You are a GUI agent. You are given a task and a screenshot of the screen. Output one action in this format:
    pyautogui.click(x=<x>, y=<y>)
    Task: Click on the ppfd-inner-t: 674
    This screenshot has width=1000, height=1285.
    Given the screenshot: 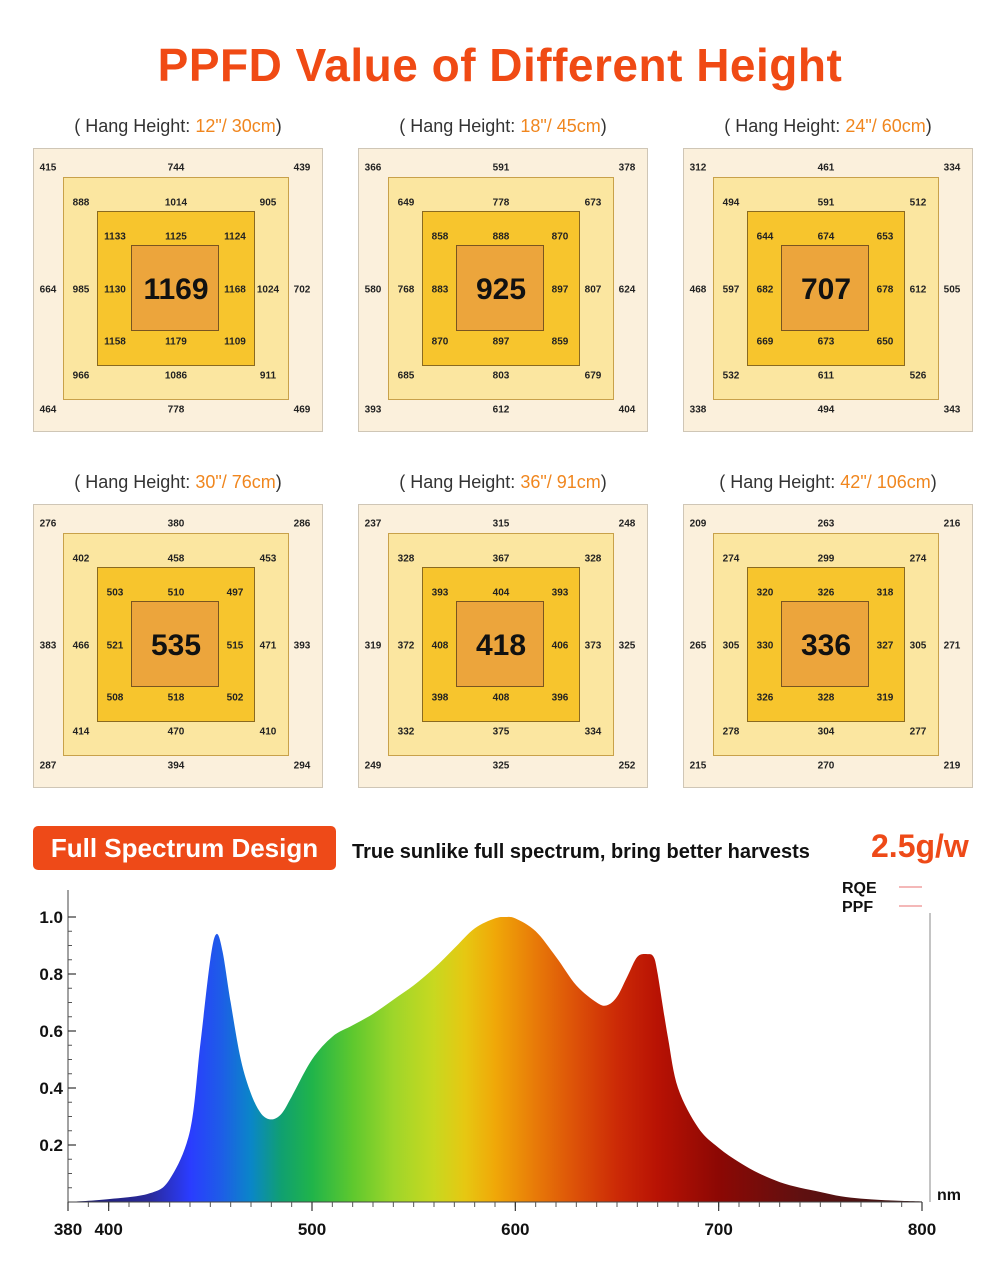 What is the action you would take?
    pyautogui.click(x=826, y=237)
    